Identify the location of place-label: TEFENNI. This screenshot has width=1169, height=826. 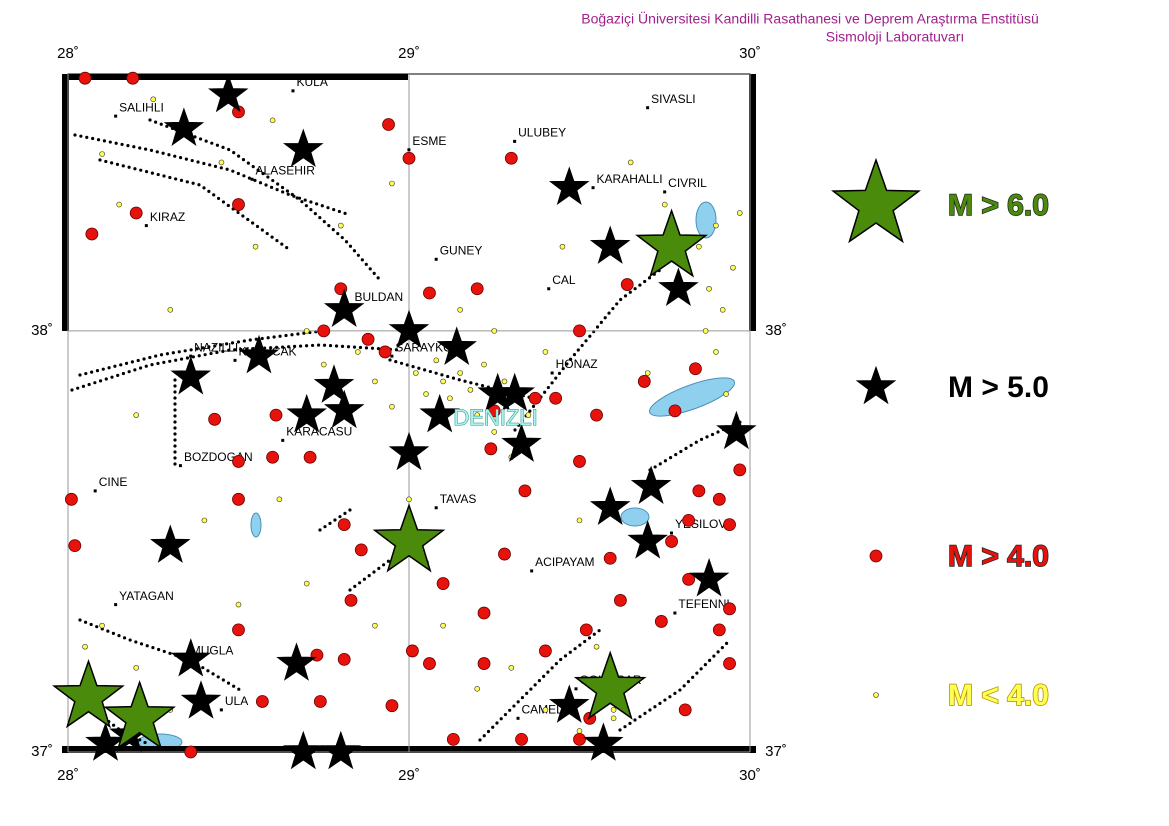
(703, 604).